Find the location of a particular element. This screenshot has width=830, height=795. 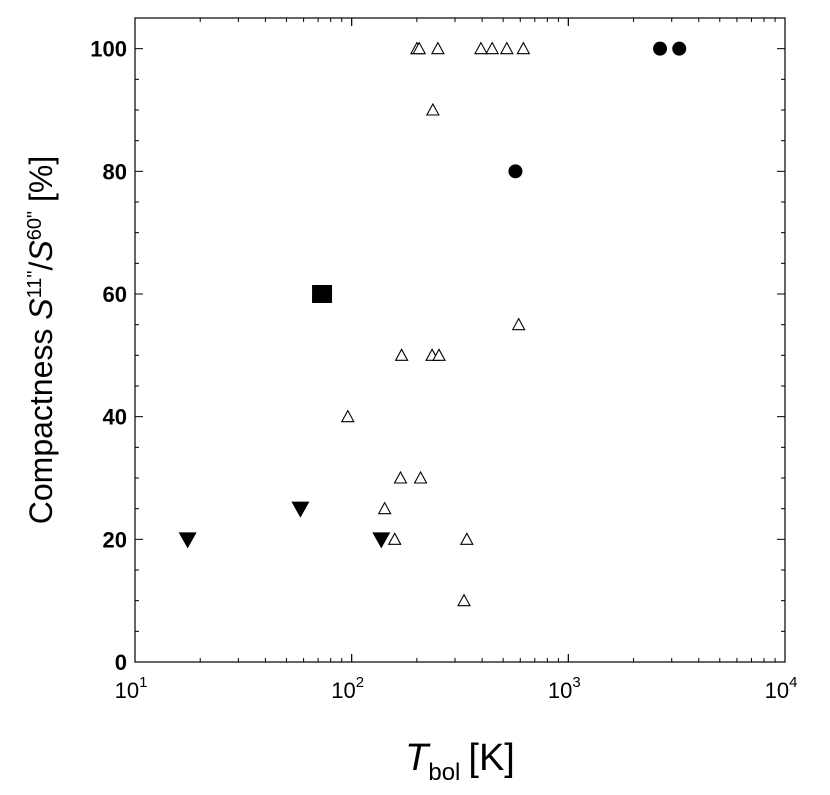

y-axis-title-s2: S is located at coordinates (41, 250).